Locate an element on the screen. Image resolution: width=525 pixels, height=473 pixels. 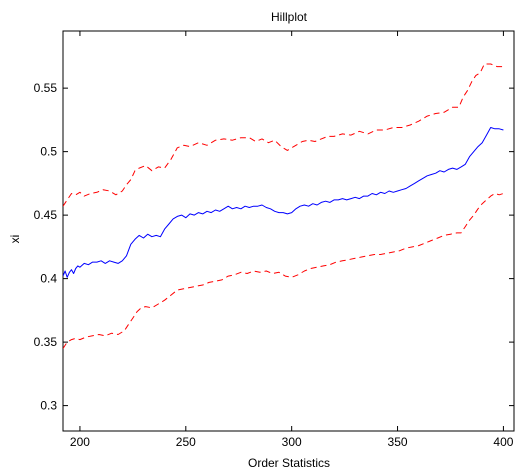
x-tick-label: 350 is located at coordinates (398, 442).